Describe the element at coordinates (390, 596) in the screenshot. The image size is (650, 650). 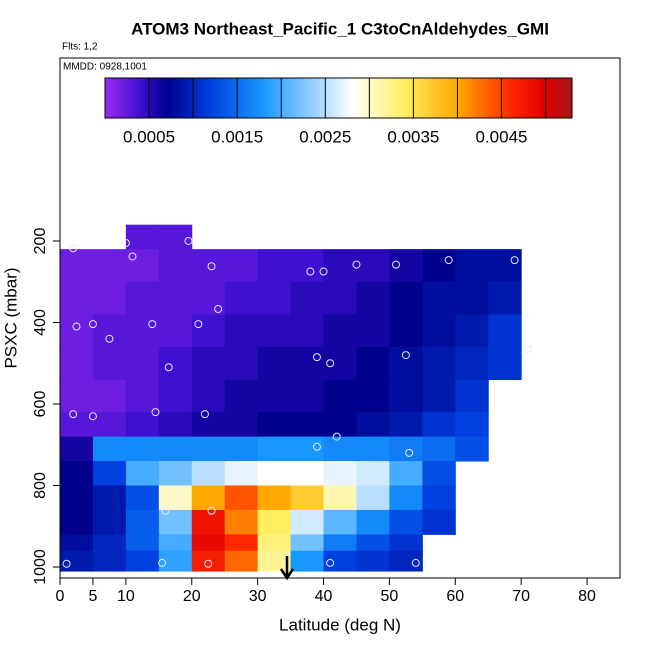
I see `x-tick-label: 50` at that location.